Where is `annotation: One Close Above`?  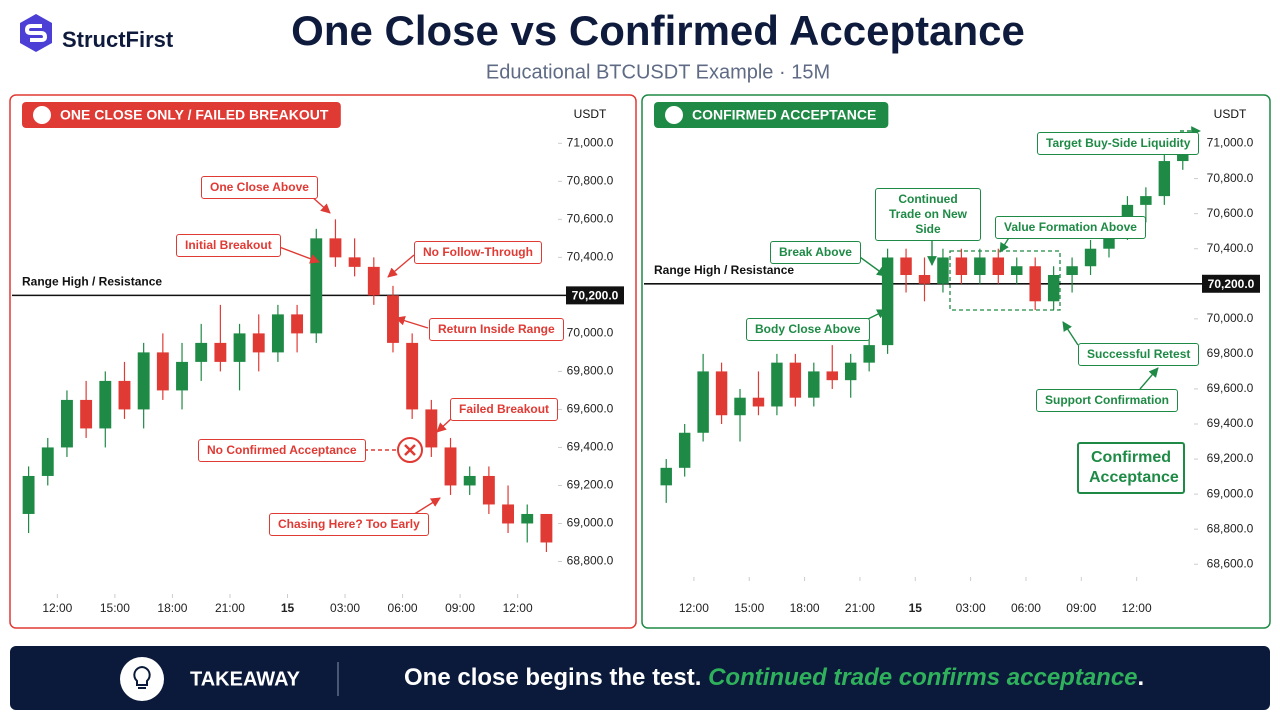
annotation: One Close Above is located at coordinates (259, 187).